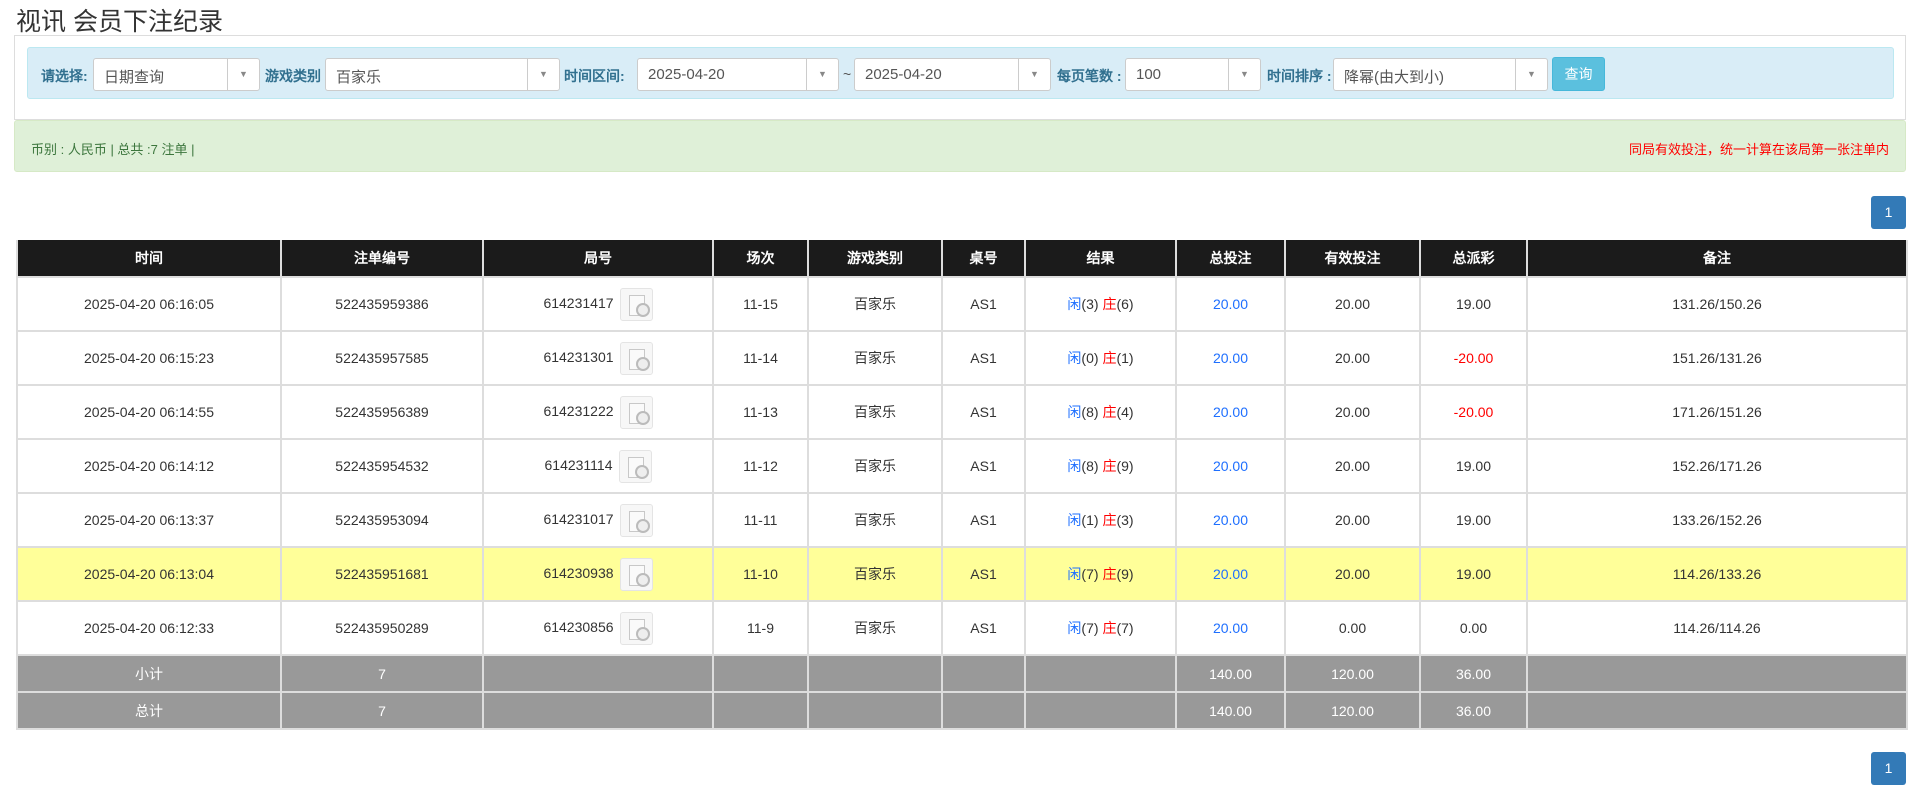 The width and height of the screenshot is (1919, 785). What do you see at coordinates (760, 259) in the screenshot?
I see `header-shoe: 场次` at bounding box center [760, 259].